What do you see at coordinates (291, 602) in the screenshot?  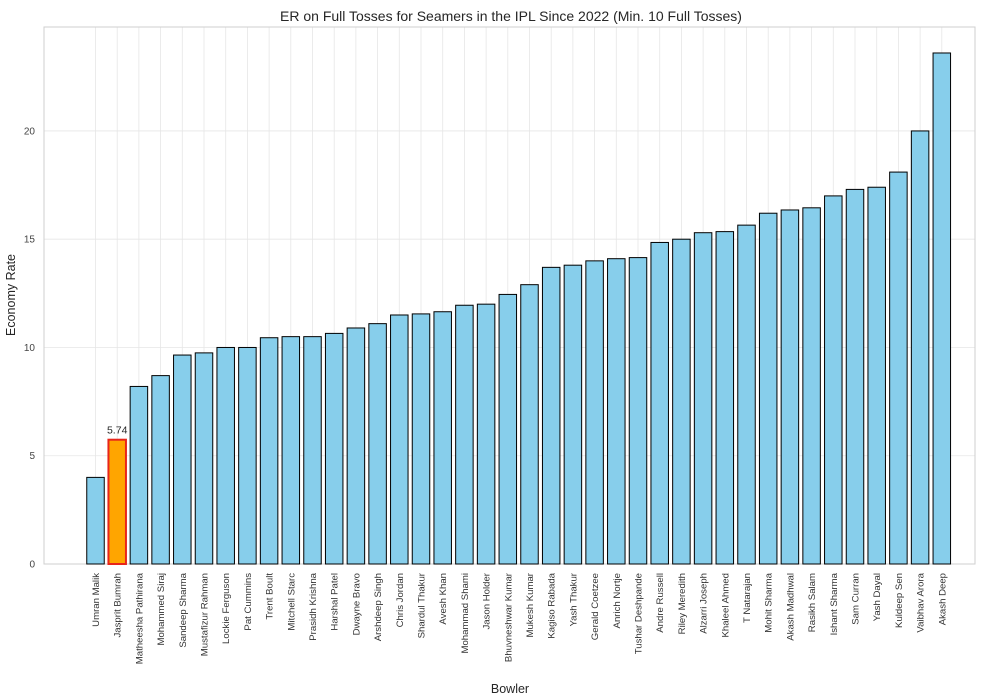 I see `x-tick-label: Mitchell Starc` at bounding box center [291, 602].